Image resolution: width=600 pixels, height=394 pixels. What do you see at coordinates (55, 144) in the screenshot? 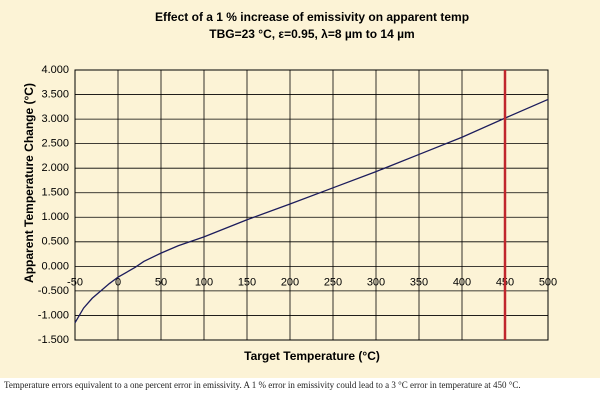
I see `y-tick-label: 2.500` at bounding box center [55, 144].